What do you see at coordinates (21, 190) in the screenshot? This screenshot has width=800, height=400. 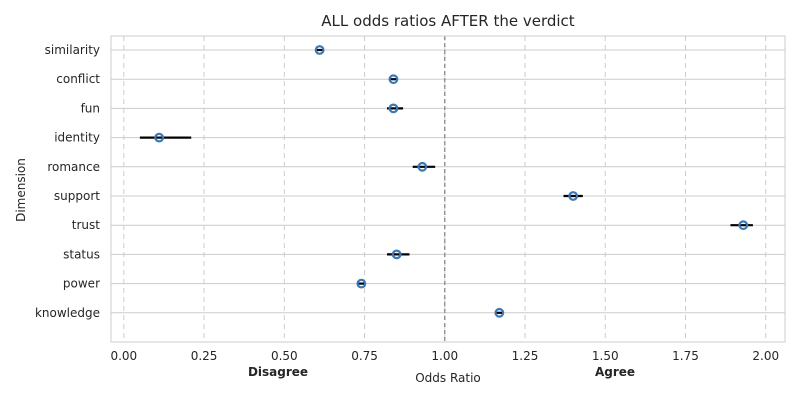 I see `y-axis-label: Dimension` at bounding box center [21, 190].